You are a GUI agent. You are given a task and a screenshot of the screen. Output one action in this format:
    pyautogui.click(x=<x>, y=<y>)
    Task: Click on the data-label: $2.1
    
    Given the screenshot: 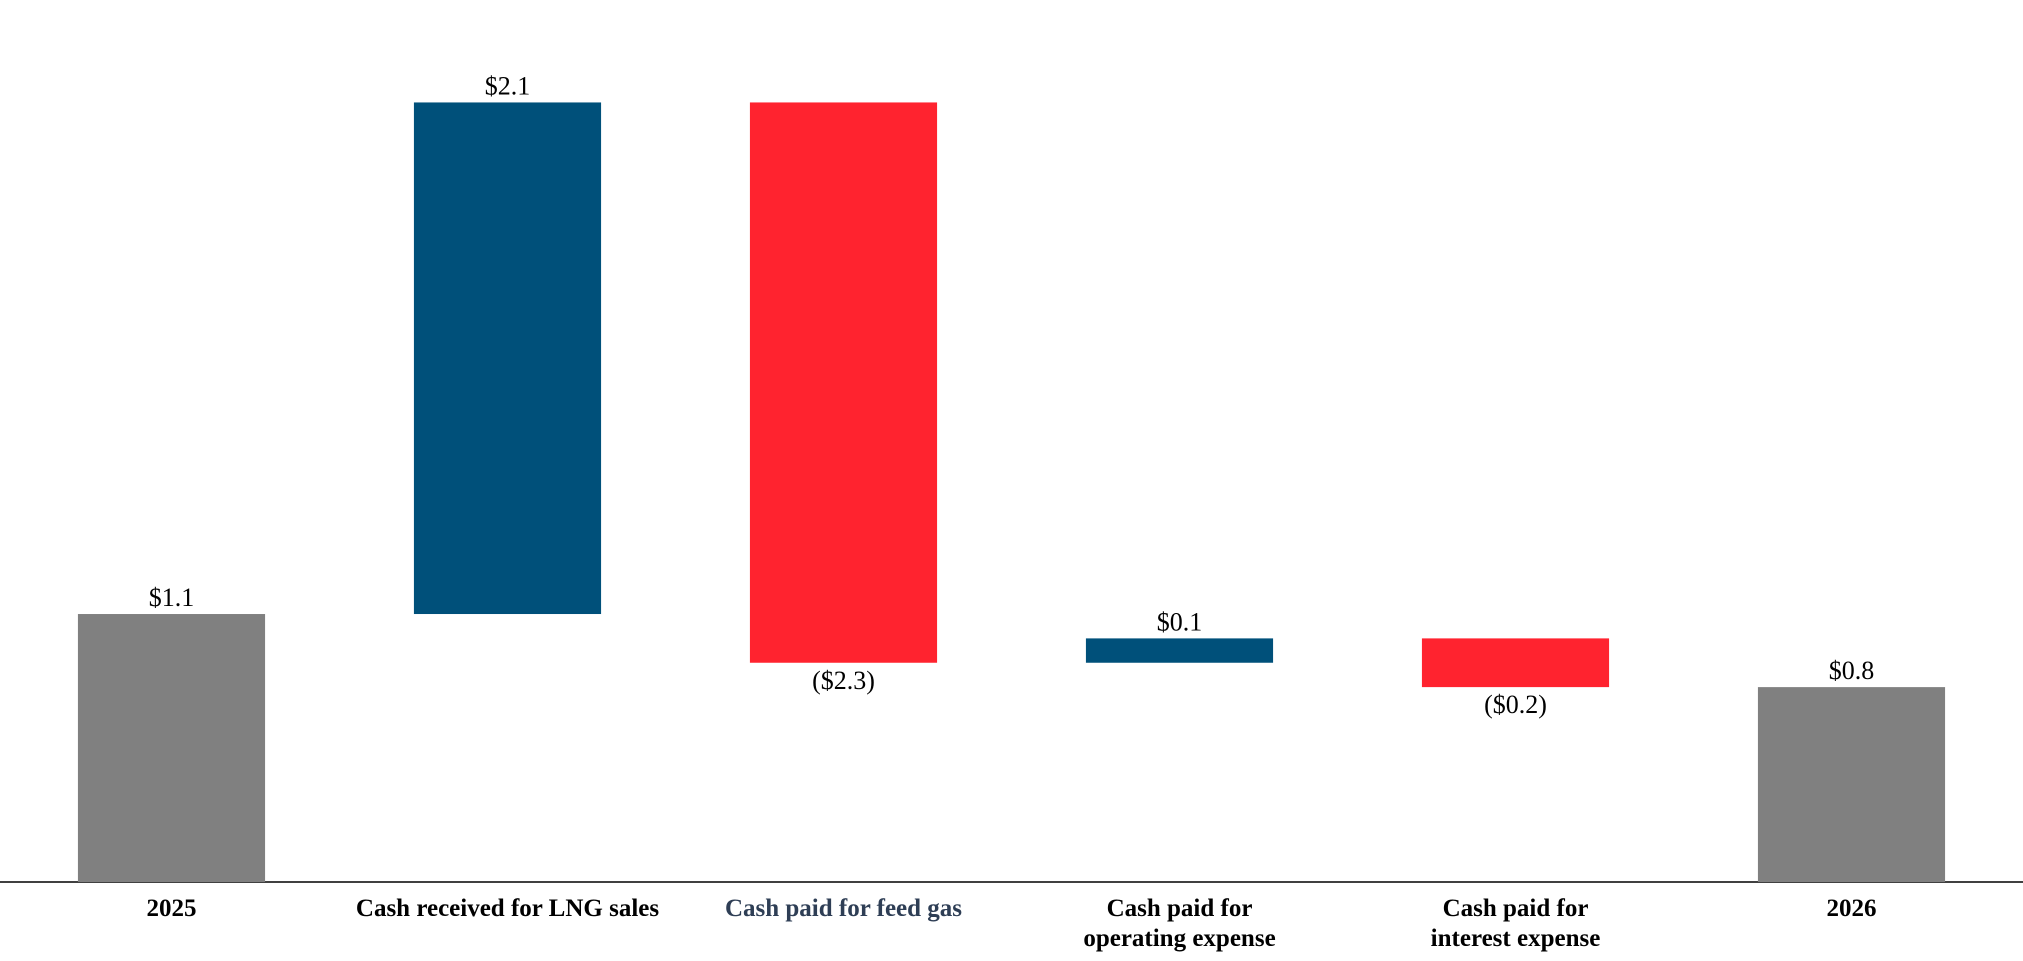 What is the action you would take?
    pyautogui.click(x=508, y=85)
    